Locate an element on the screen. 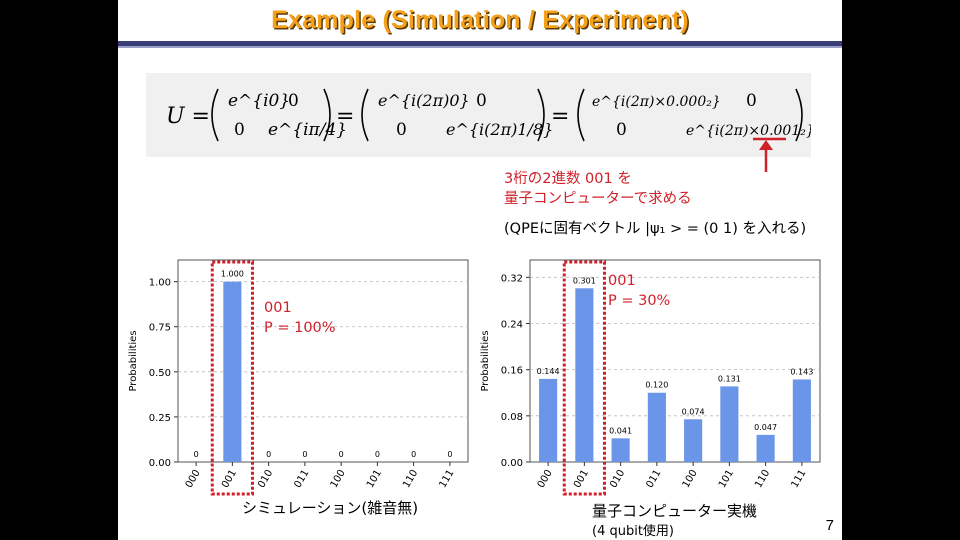 Image resolution: width=960 pixels, height=540 pixels. eq-equals-1: = is located at coordinates (345, 116).